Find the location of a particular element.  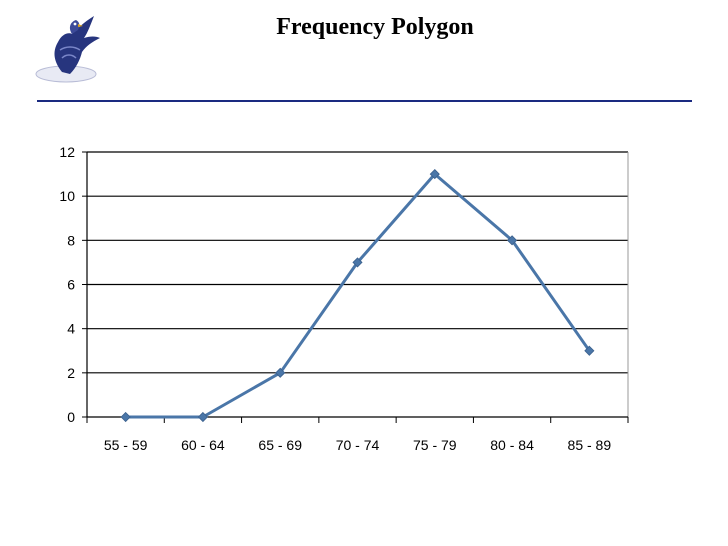

x-tick-label: 75 - 79 is located at coordinates (435, 445).